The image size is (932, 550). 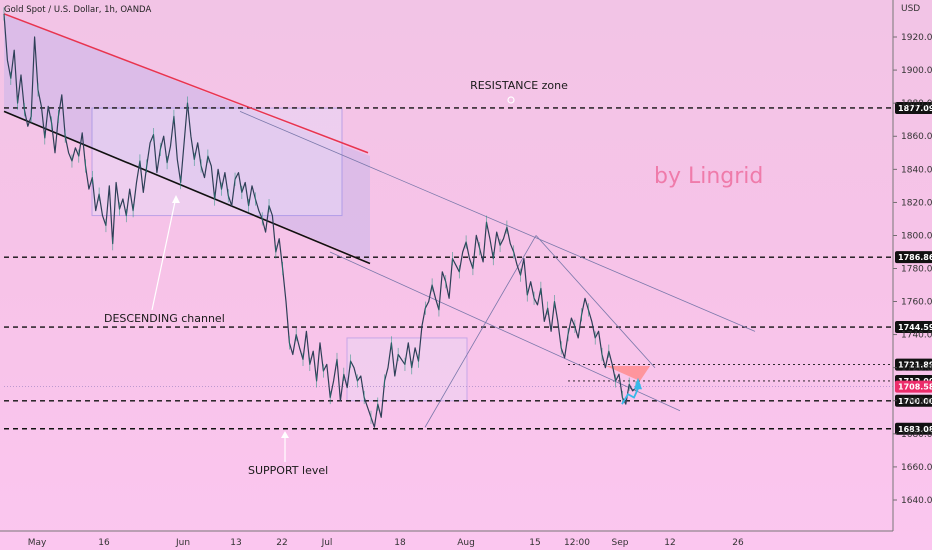 I want to click on y-tick-label: 1680.000, so click(x=916, y=435).